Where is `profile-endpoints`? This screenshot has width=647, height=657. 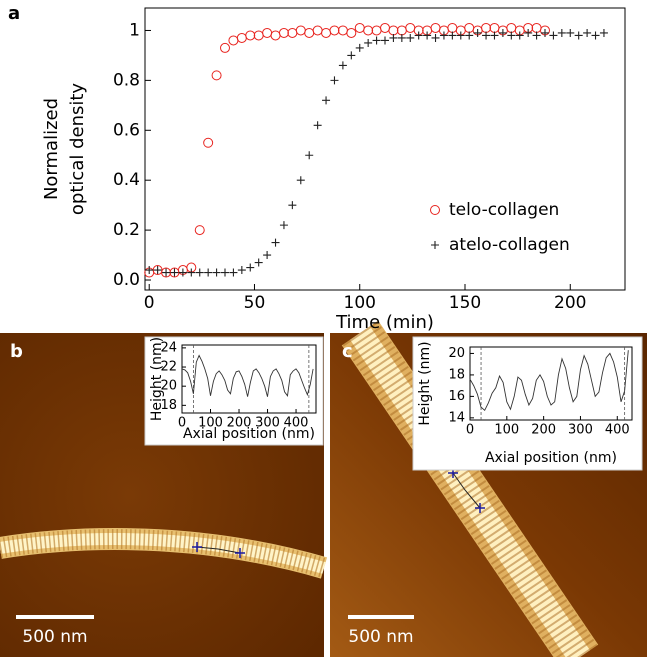
profile-endpoints is located at coordinates (466, 490).